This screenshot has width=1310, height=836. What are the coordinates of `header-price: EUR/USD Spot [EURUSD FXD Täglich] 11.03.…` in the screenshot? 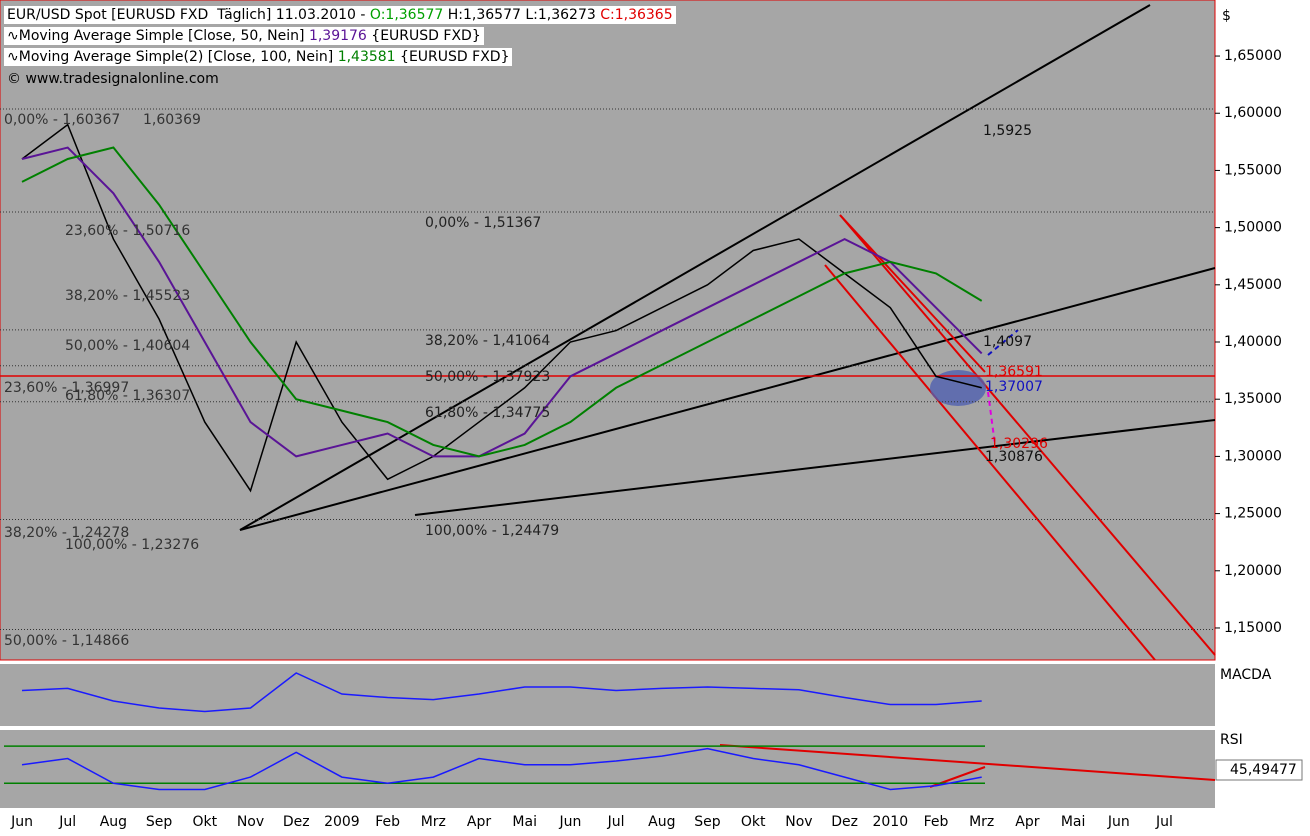 It's located at (340, 15).